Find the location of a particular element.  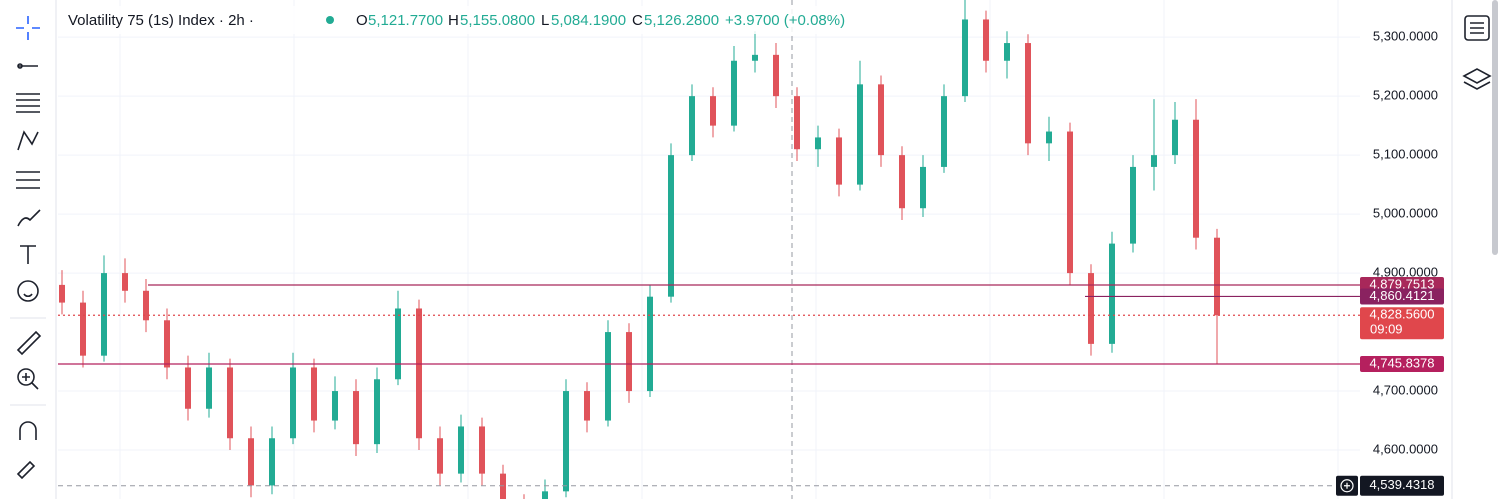

left-toolbar is located at coordinates (28, 249).